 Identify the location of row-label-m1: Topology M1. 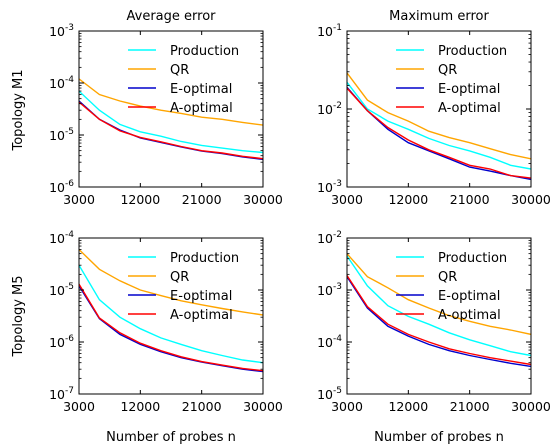
(18, 110).